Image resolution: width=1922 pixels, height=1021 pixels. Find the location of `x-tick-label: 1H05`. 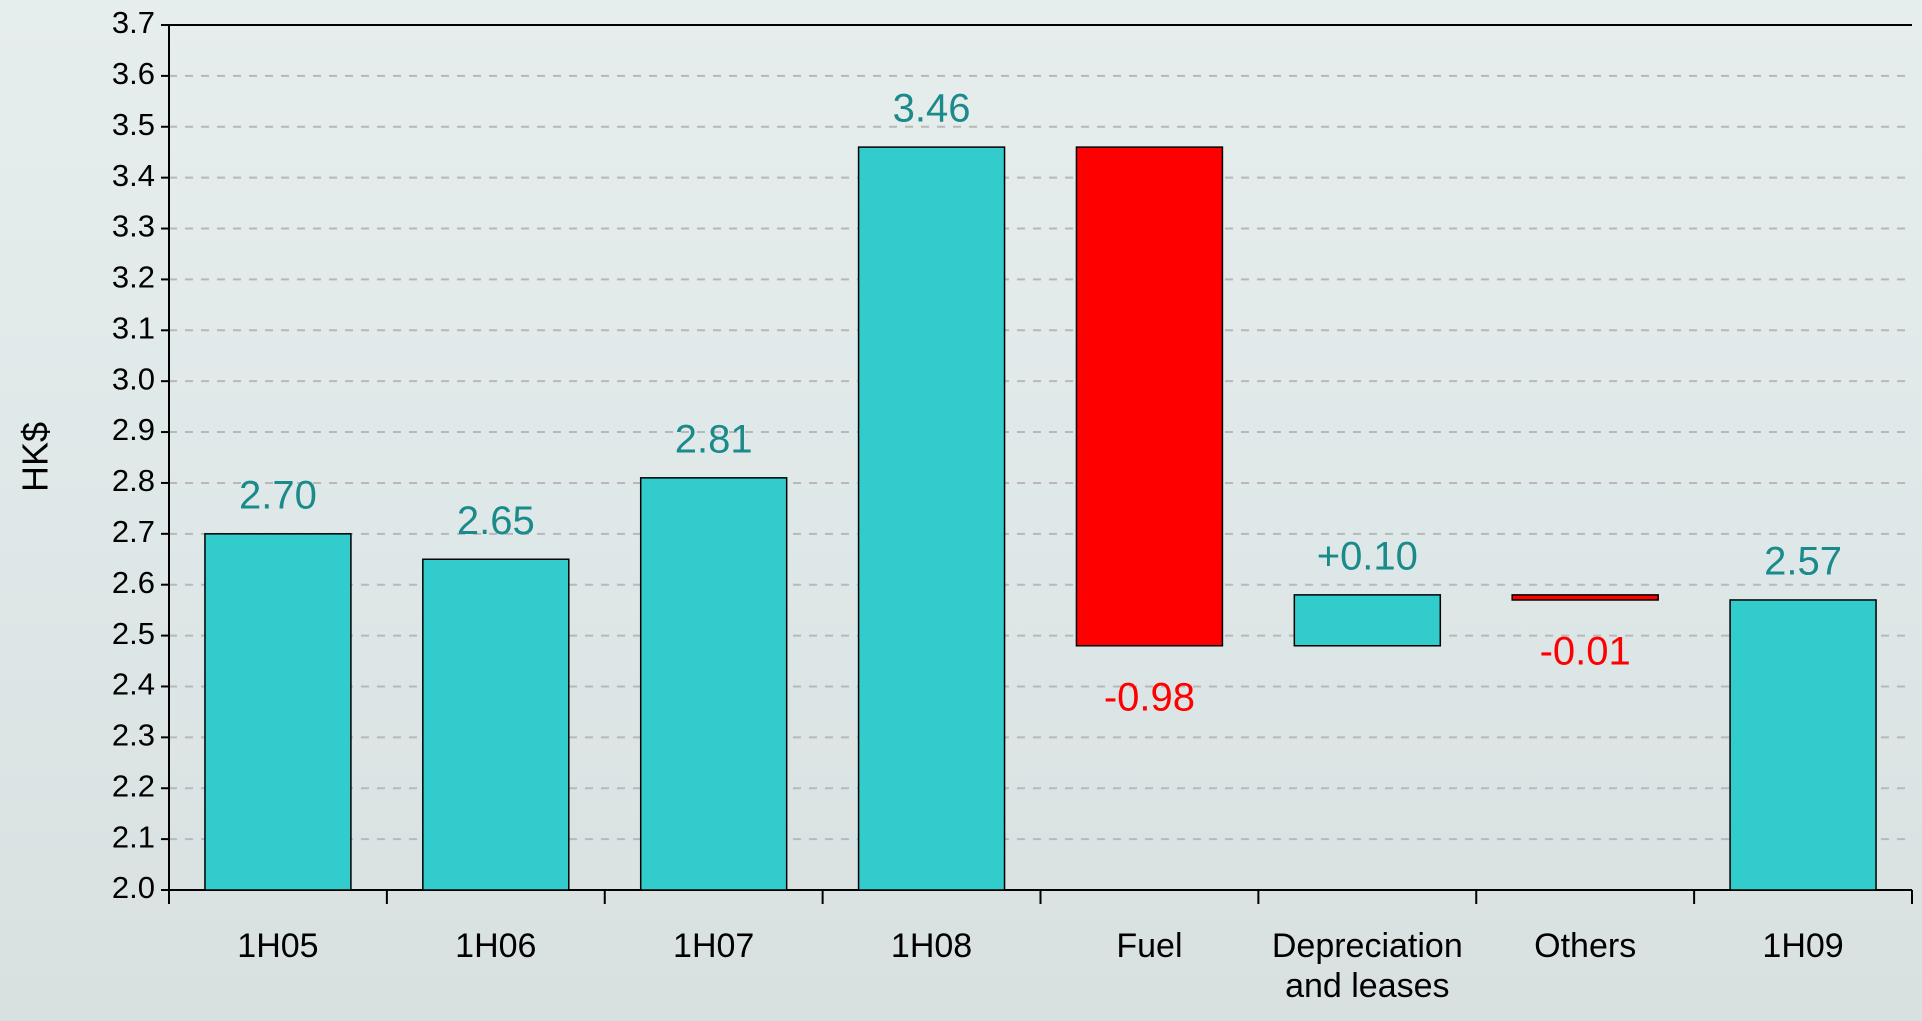

x-tick-label: 1H05 is located at coordinates (278, 946).